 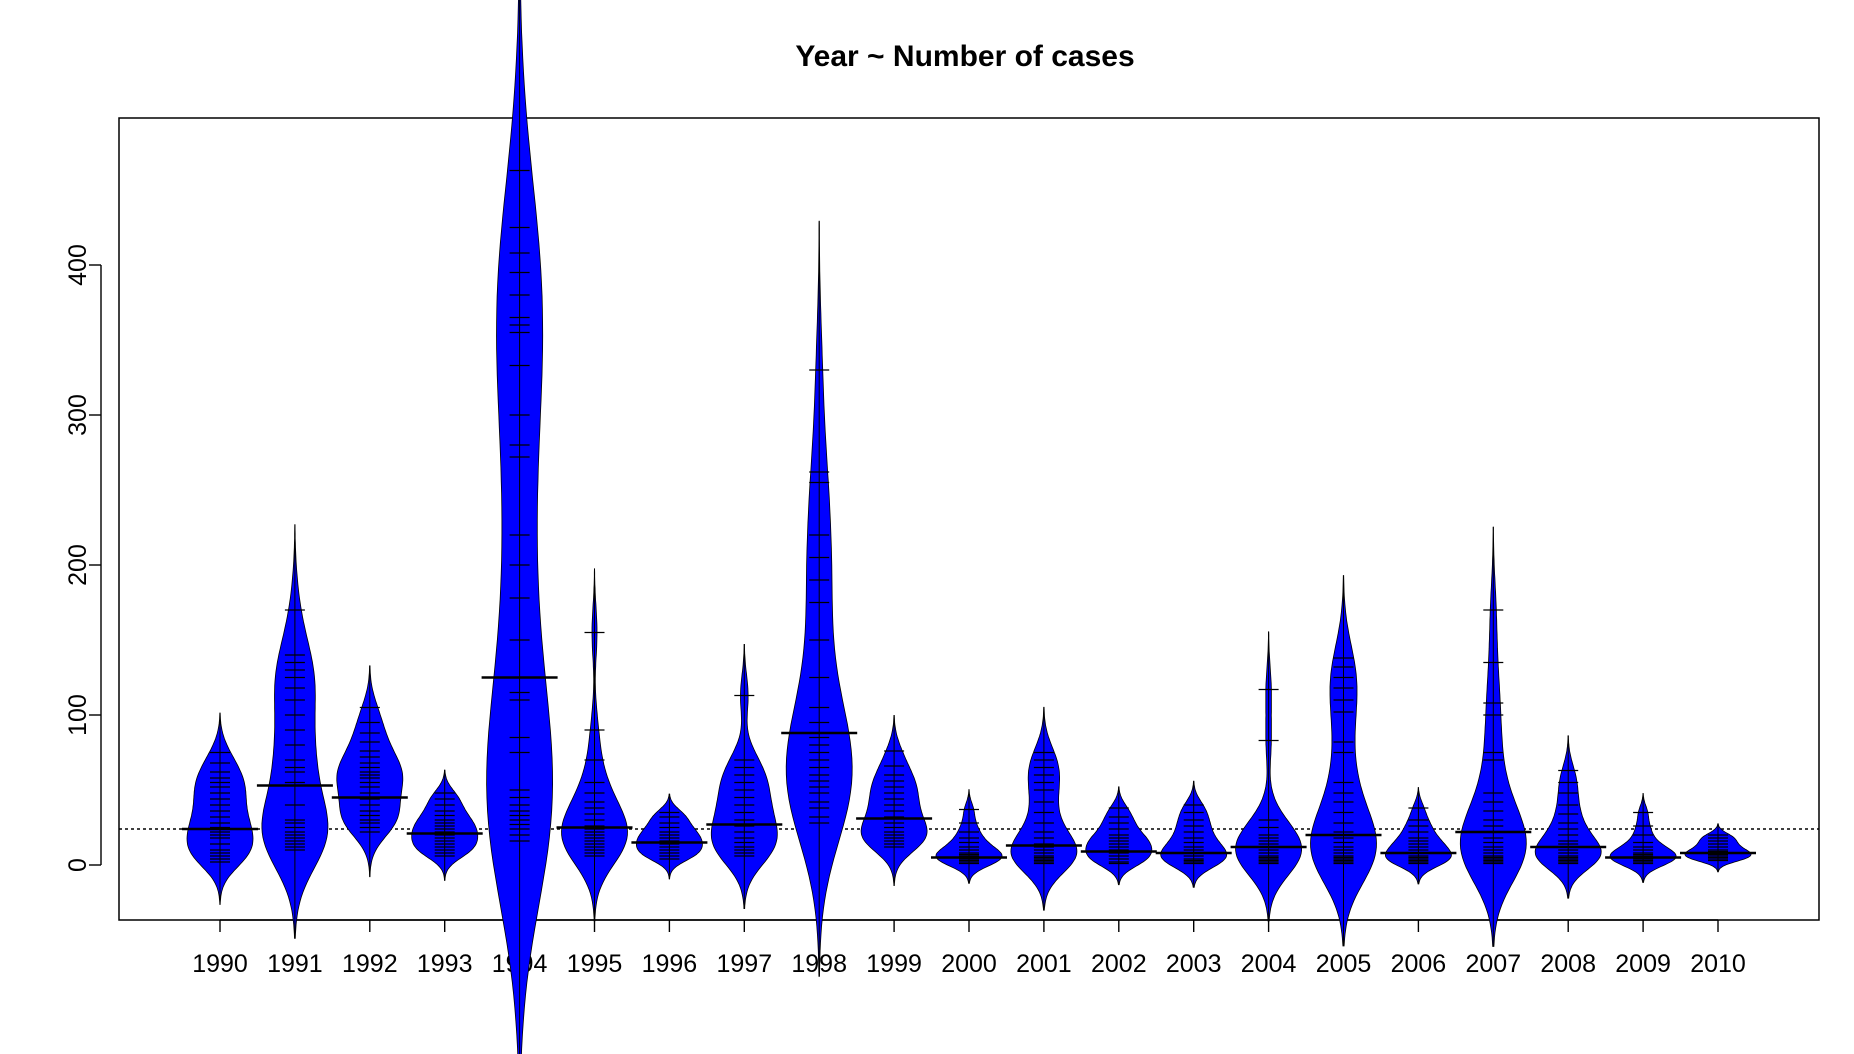 What do you see at coordinates (595, 964) in the screenshot?
I see `x-tick-label: 1995` at bounding box center [595, 964].